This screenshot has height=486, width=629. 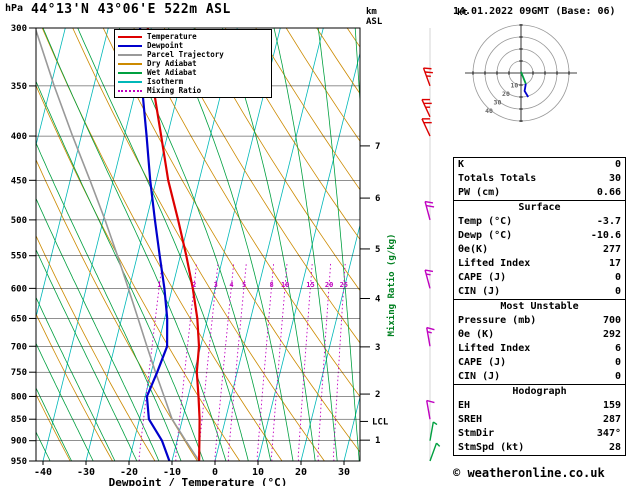 What do you see at coordinates (198, 481) in the screenshot?
I see `svg-text: Dewpoint / Temperature (°C)` at bounding box center [198, 481].